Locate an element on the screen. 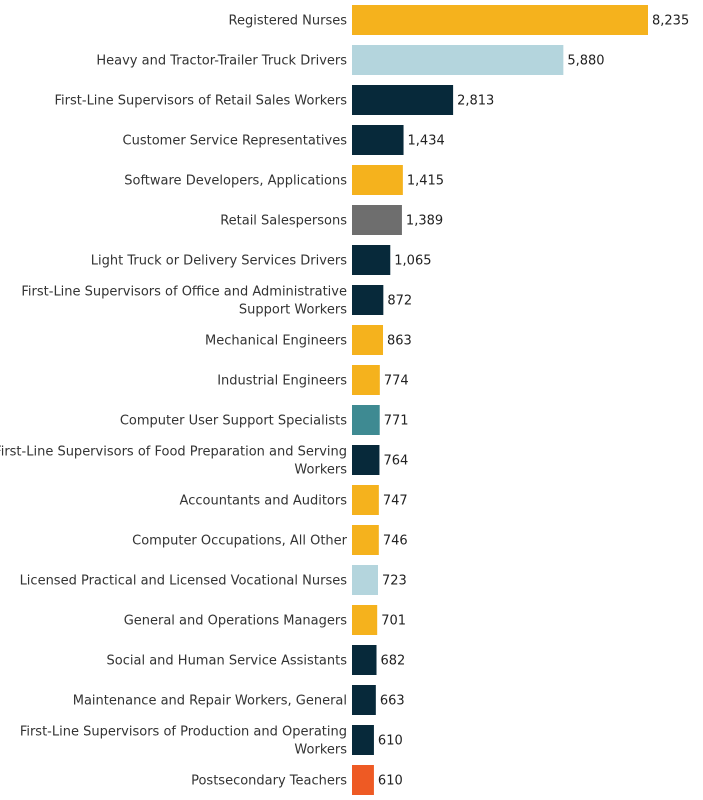 This screenshot has width=703, height=800. value-label: 1,415 is located at coordinates (425, 181).